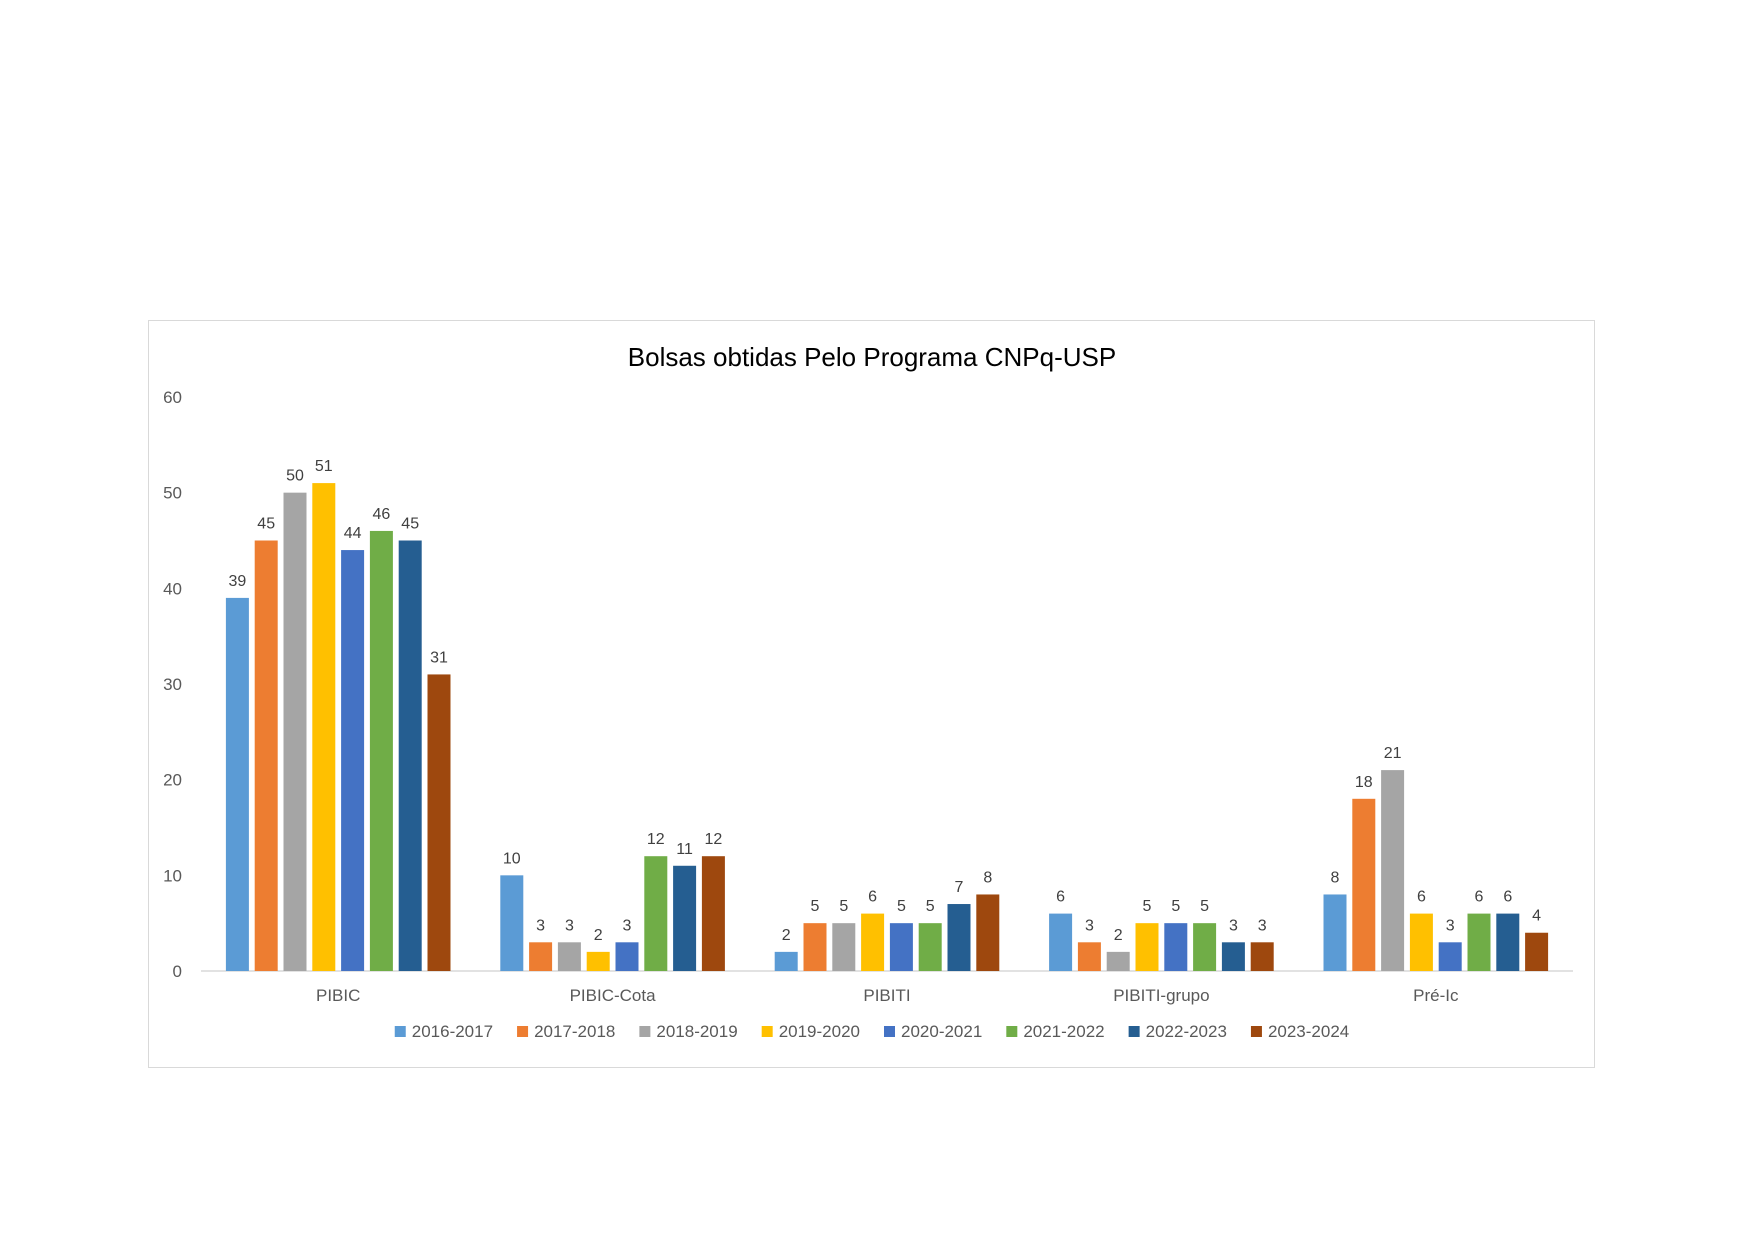  Describe the element at coordinates (574, 1031) in the screenshot. I see `legend-label: 2017-2018` at that location.